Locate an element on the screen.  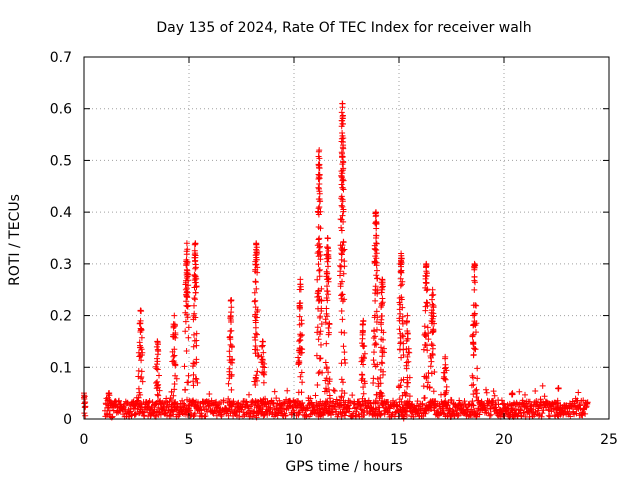
x-axis-label: GPS time / hours is located at coordinates (343, 467).